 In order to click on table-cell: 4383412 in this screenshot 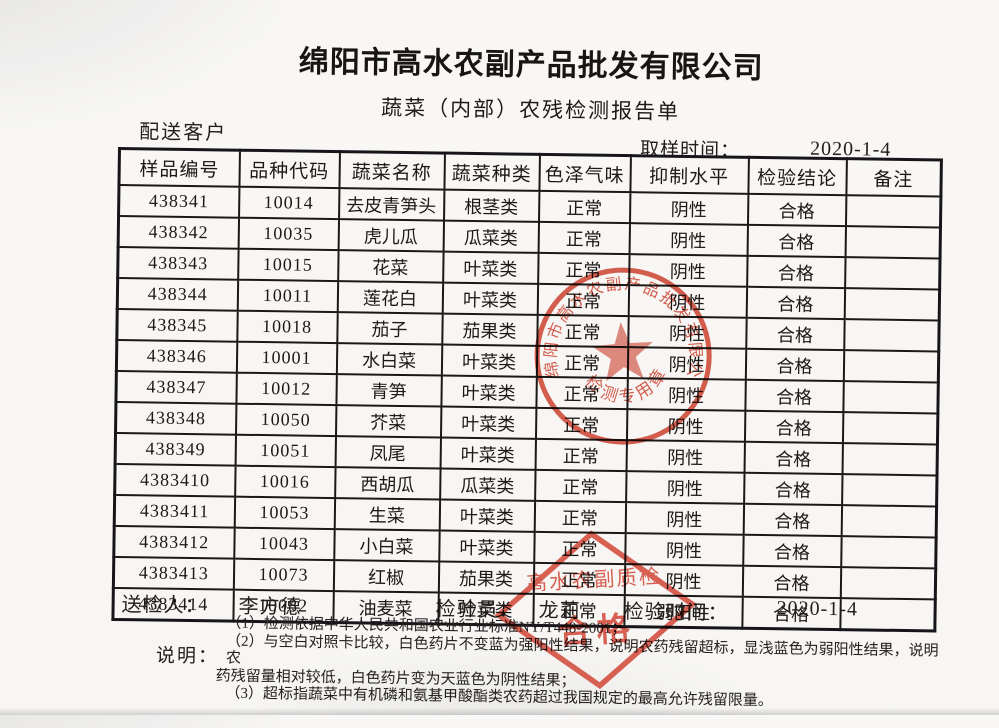, I will do `click(174, 542)`.